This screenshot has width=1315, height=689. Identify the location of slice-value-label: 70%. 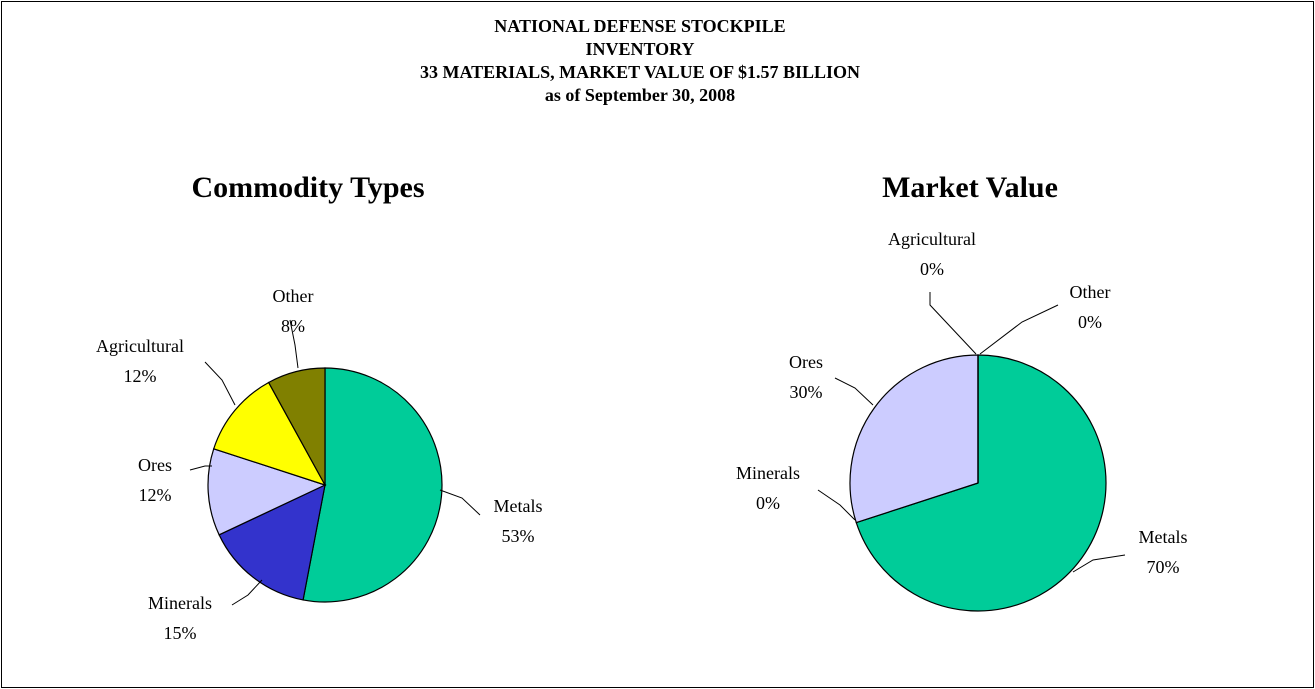
(1163, 567).